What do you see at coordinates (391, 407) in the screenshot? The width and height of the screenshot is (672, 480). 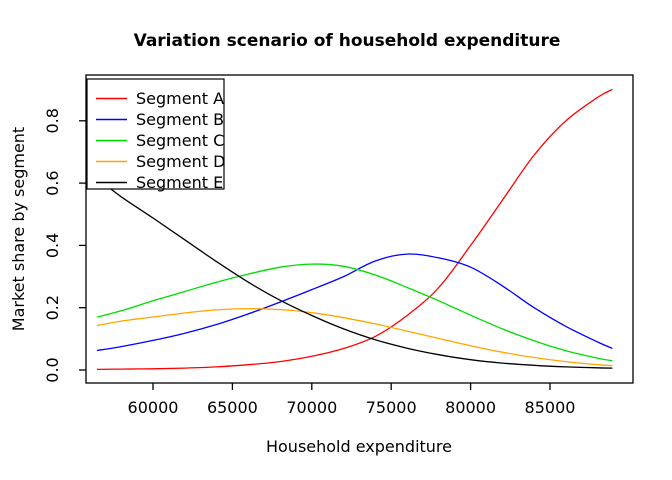 I see `x-tick-label: 75000` at bounding box center [391, 407].